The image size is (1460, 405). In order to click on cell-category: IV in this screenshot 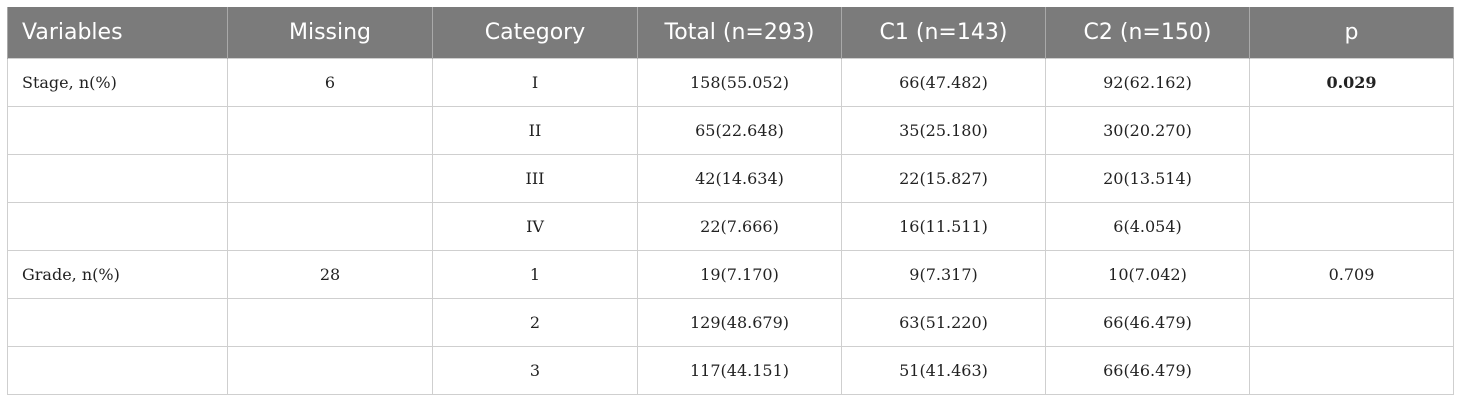, I will do `click(535, 226)`.